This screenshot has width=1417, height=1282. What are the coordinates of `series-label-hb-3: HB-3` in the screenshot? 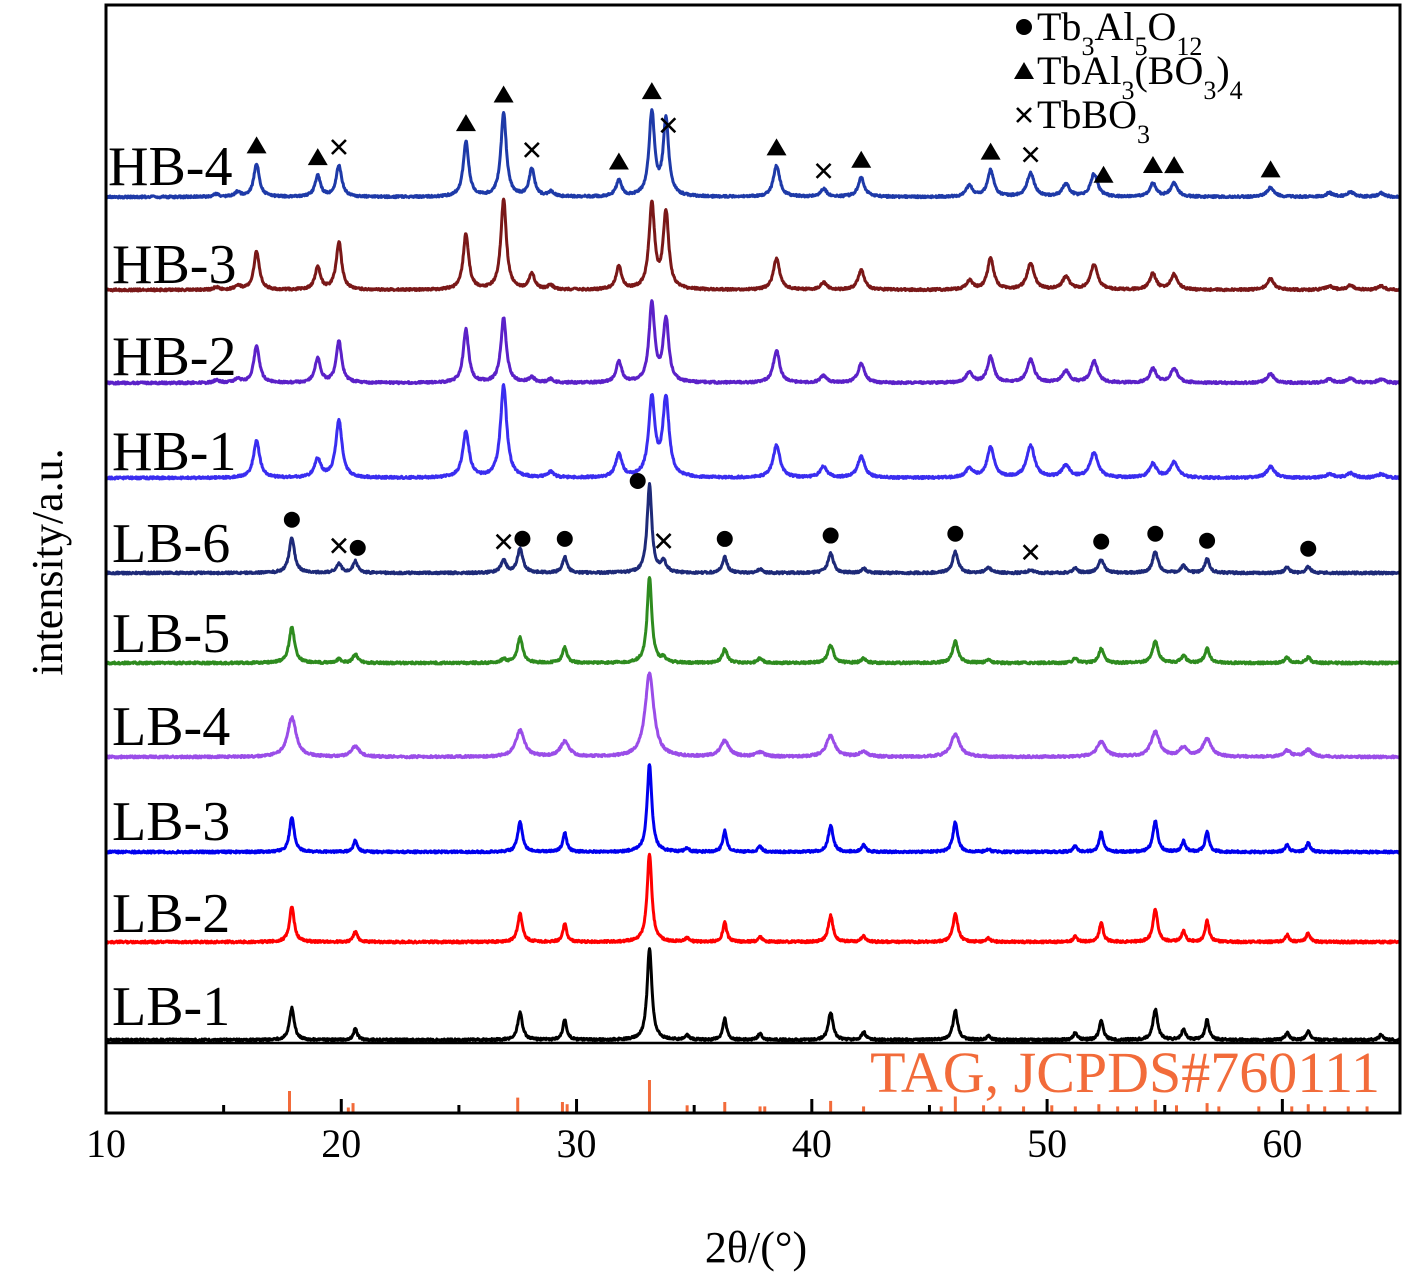 It's located at (174, 265).